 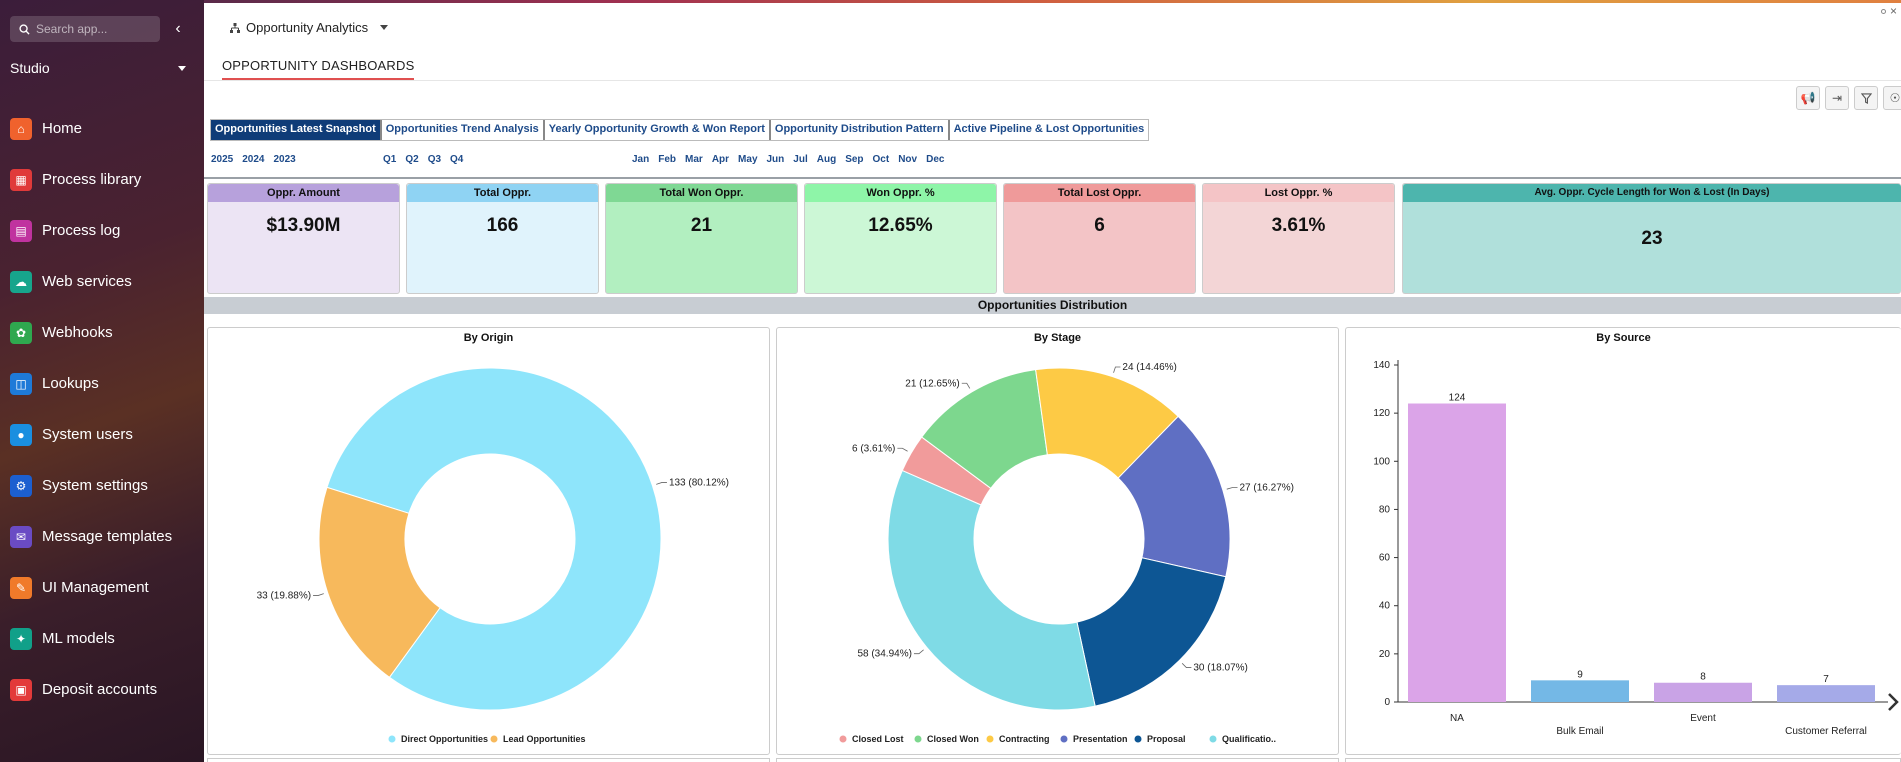 I want to click on kpi-label: Total Lost Oppr., so click(x=1099, y=193).